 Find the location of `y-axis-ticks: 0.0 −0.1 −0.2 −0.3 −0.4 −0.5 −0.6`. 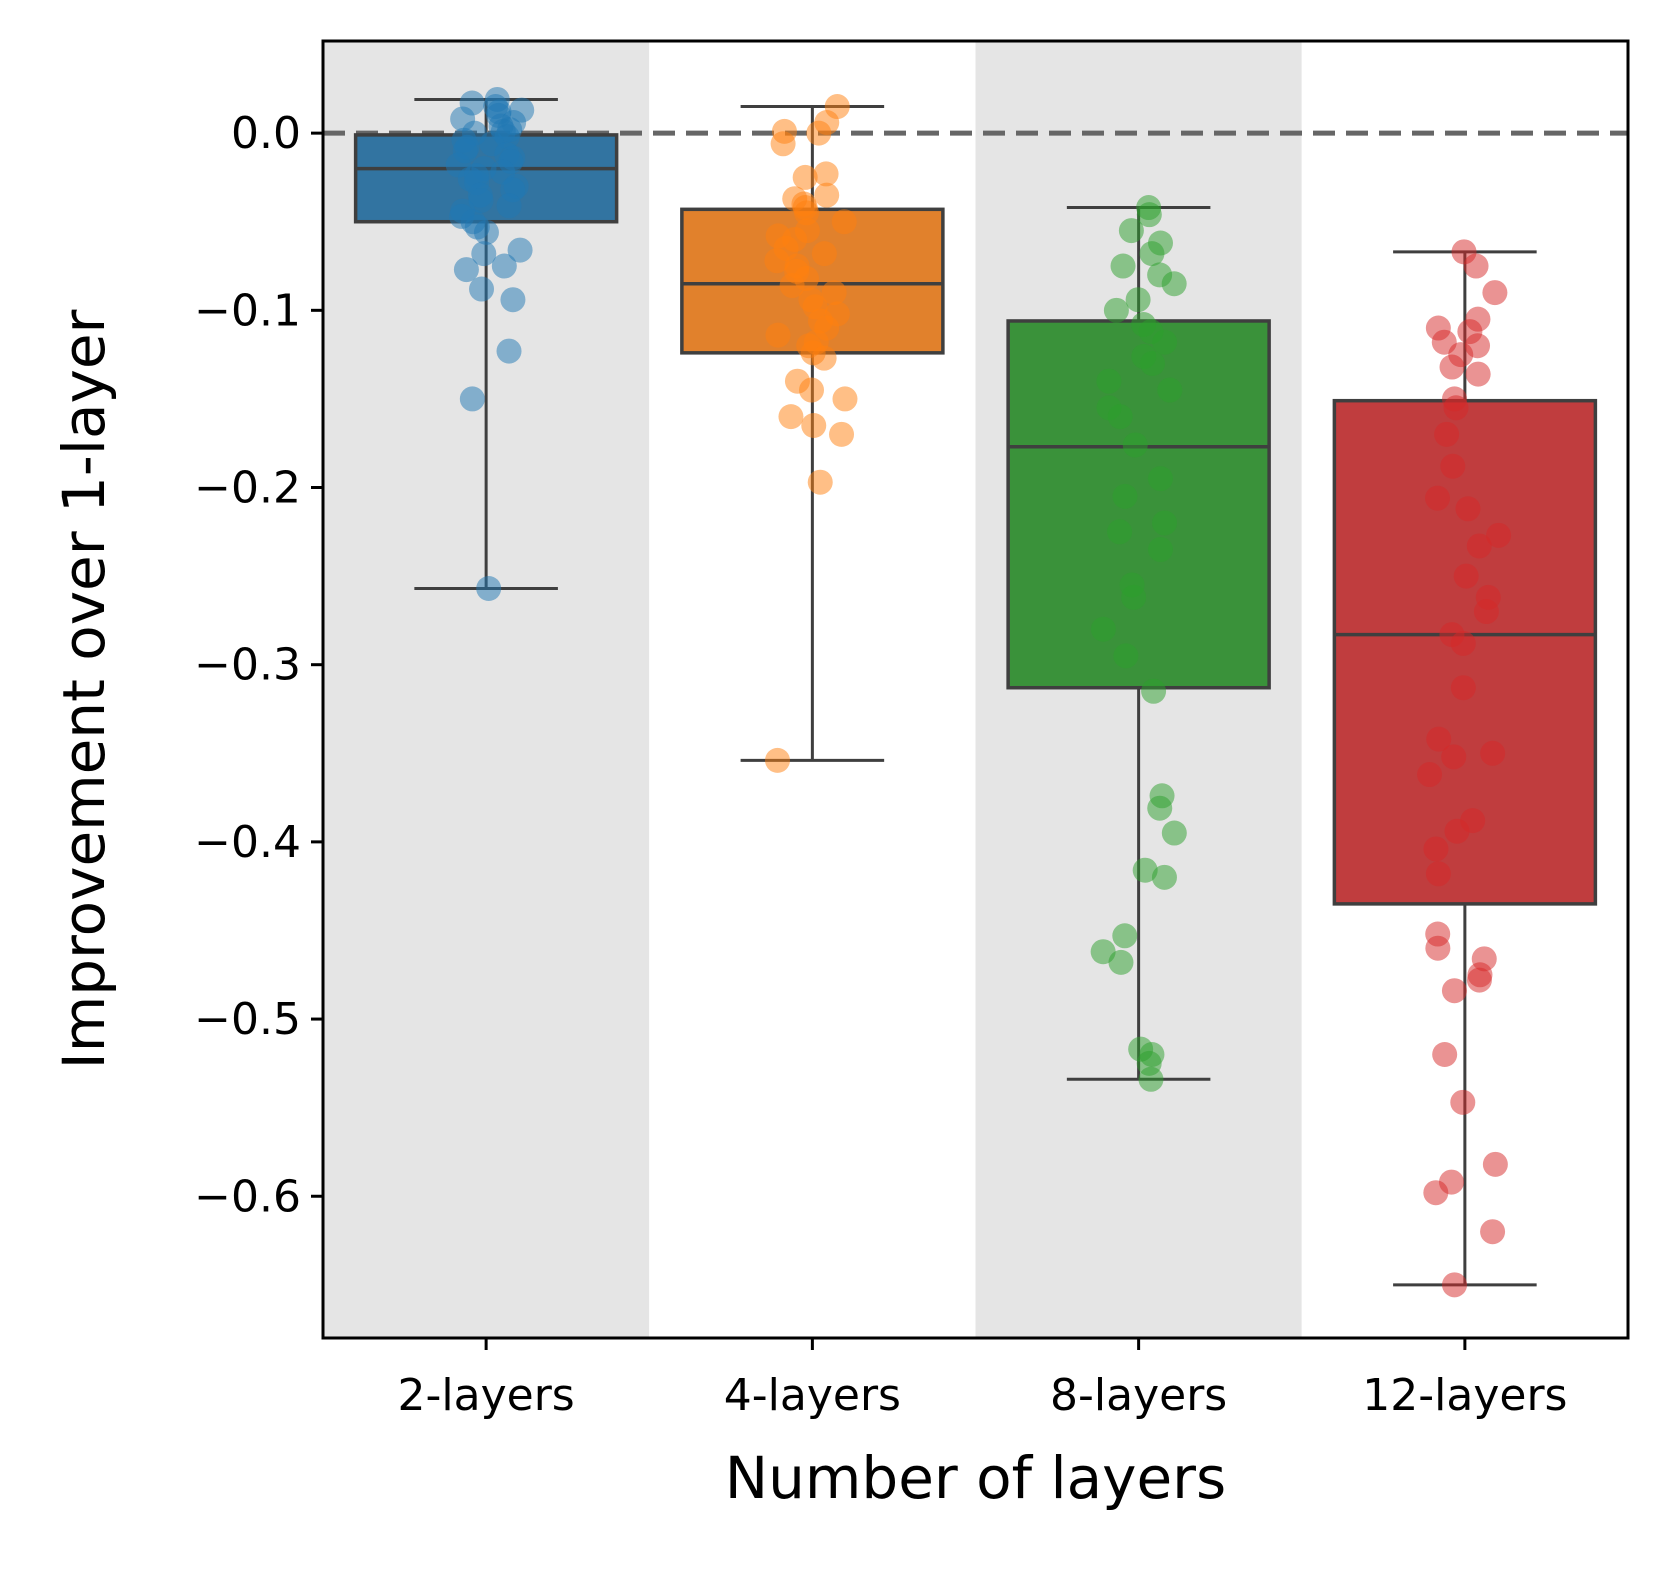

y-axis-ticks: 0.0 −0.1 −0.2 −0.3 −0.4 −0.5 −0.6 is located at coordinates (258, 665).